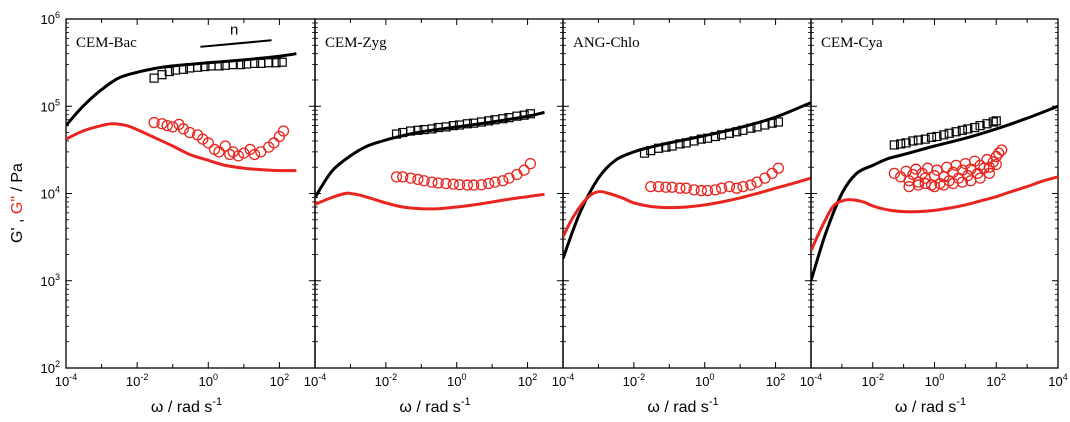 Image resolution: width=1070 pixels, height=422 pixels. What do you see at coordinates (466, 402) in the screenshot?
I see `x-axis-label-exponent: -1` at bounding box center [466, 402].